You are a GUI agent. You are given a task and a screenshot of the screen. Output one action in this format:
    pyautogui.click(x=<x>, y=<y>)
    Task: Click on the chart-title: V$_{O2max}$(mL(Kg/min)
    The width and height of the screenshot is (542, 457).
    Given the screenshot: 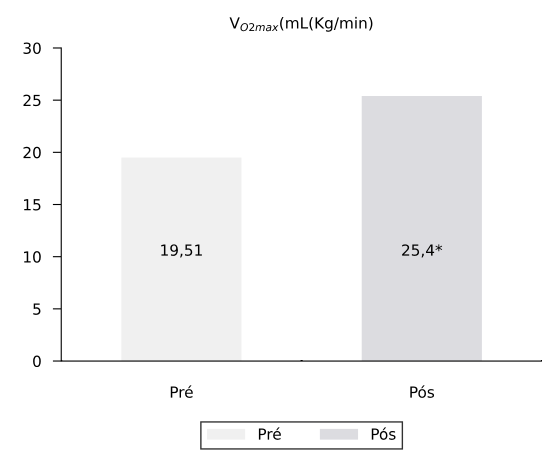 What is the action you would take?
    pyautogui.click(x=301, y=24)
    